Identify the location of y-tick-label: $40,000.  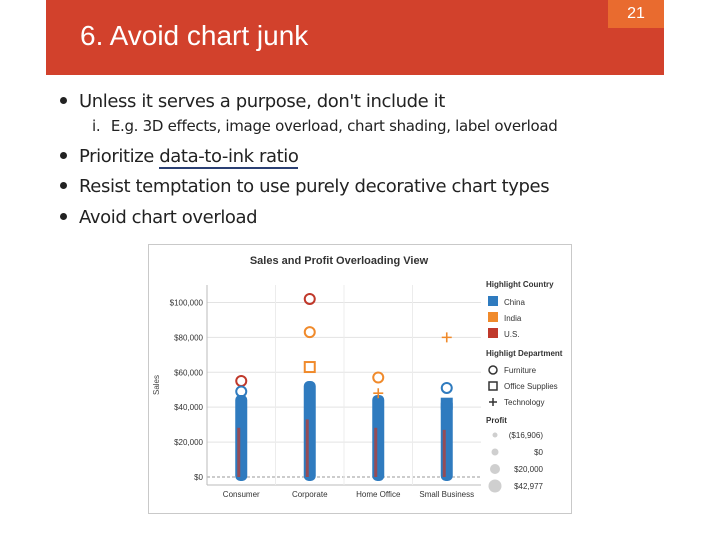
(188, 407).